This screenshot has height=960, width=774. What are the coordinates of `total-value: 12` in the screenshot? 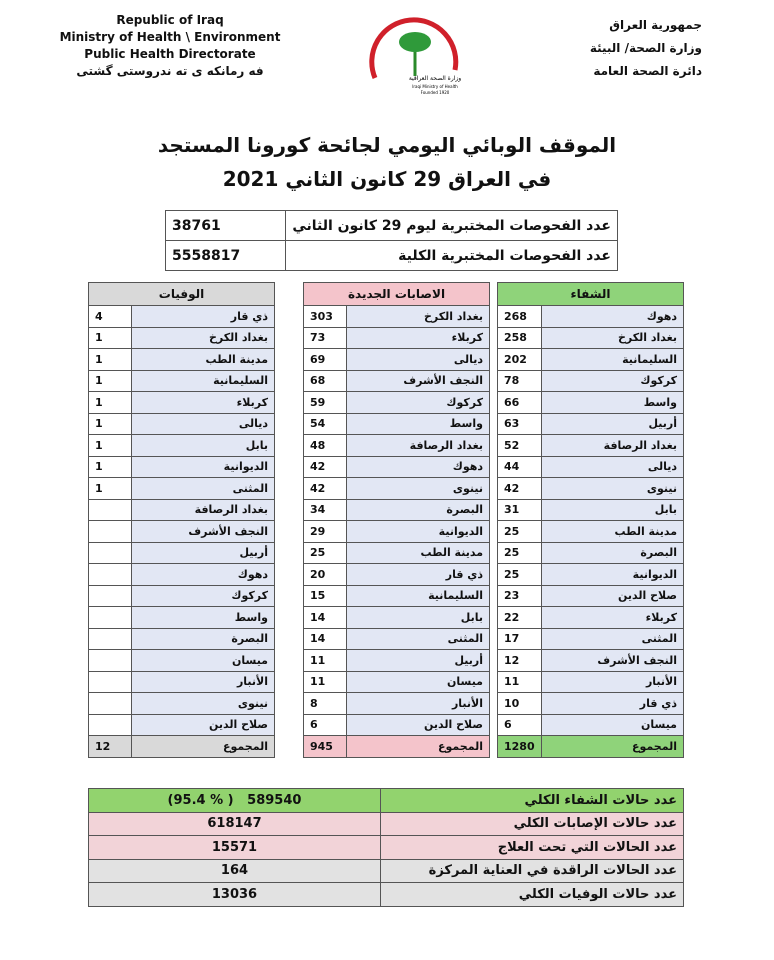 It's located at (110, 746).